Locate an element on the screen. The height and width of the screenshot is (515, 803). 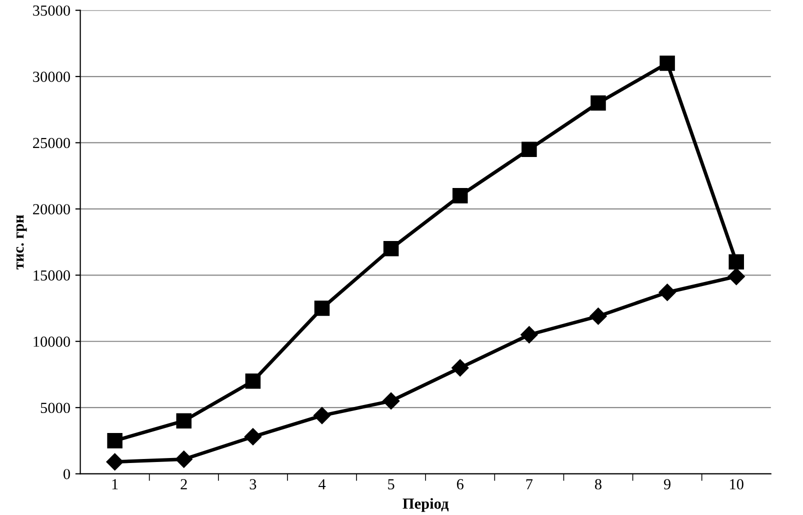
x-tick-label: 5 is located at coordinates (391, 484).